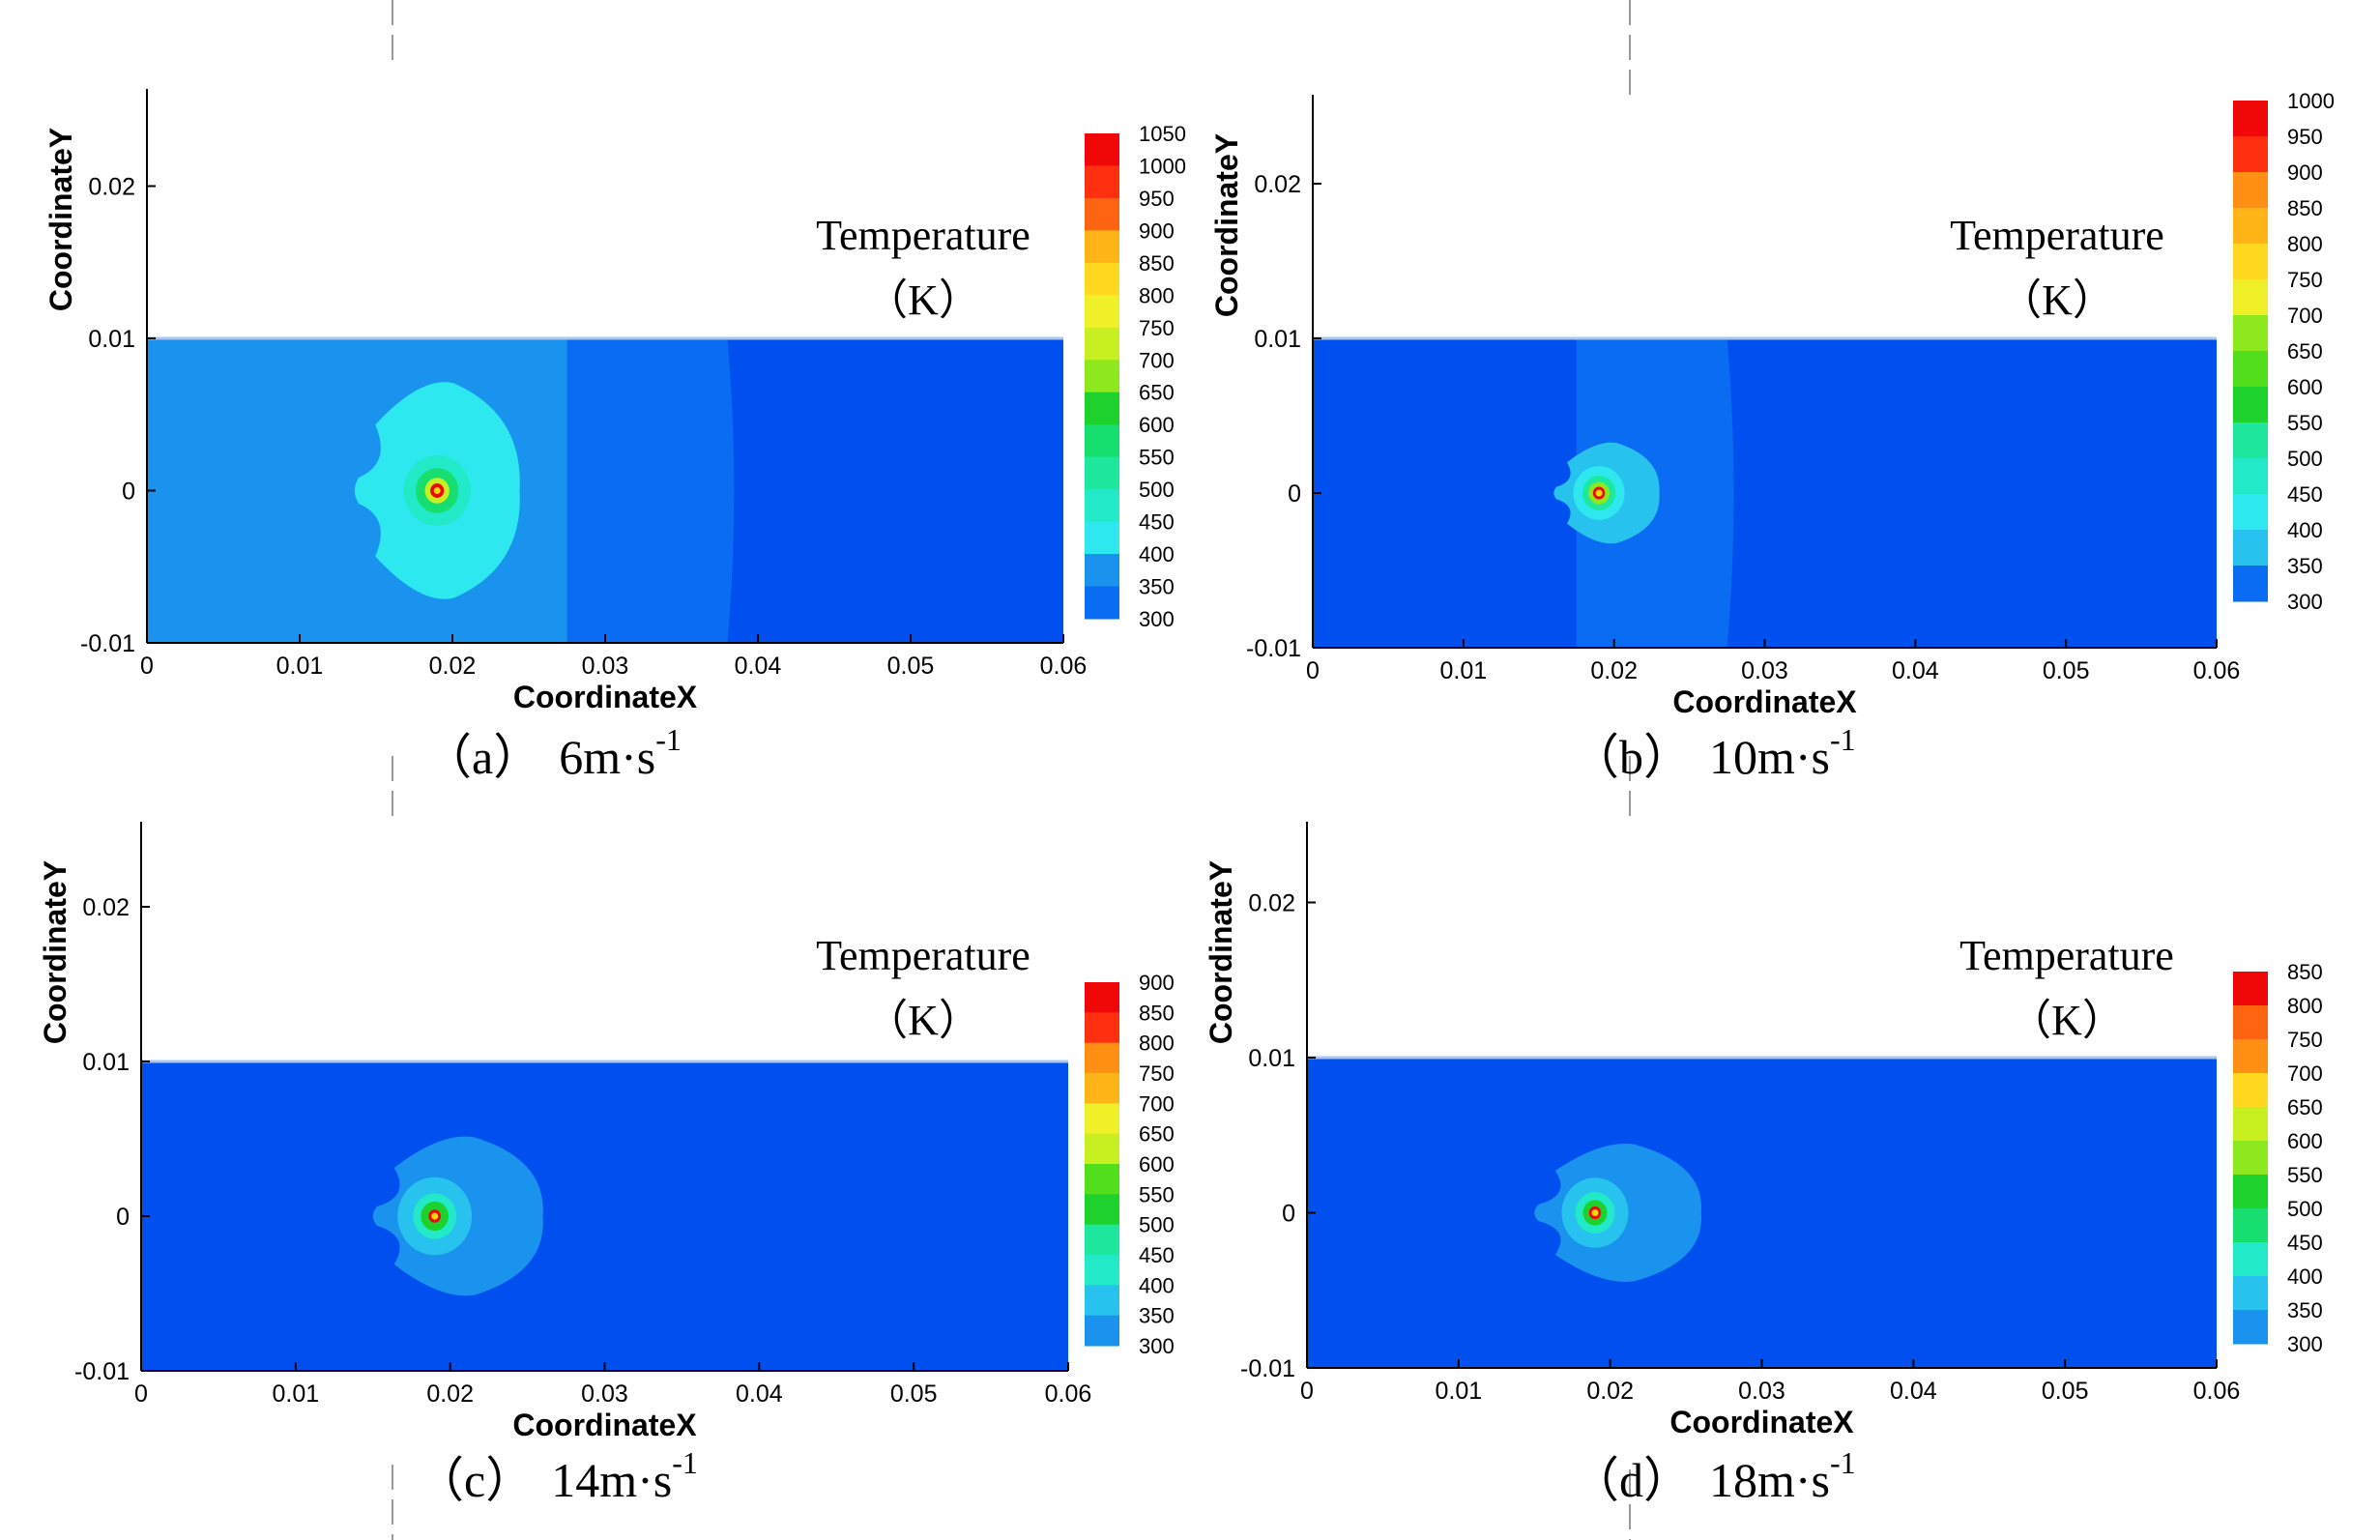  I want to click on caption-exponent: -1, so click(669, 739).